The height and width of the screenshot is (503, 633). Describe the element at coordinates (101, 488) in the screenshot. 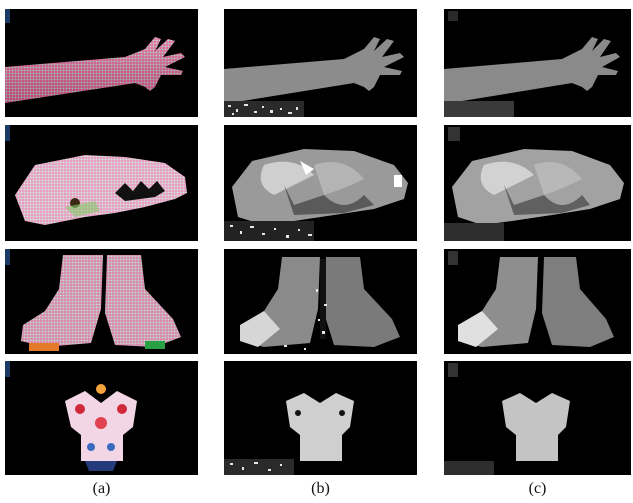

I see `caption-a: (a)` at that location.